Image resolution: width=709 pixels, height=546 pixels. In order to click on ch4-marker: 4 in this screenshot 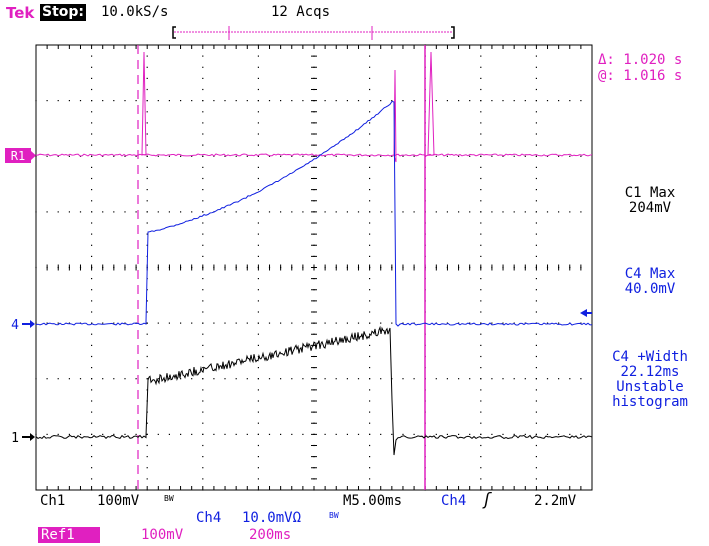, I will do `click(23, 325)`.